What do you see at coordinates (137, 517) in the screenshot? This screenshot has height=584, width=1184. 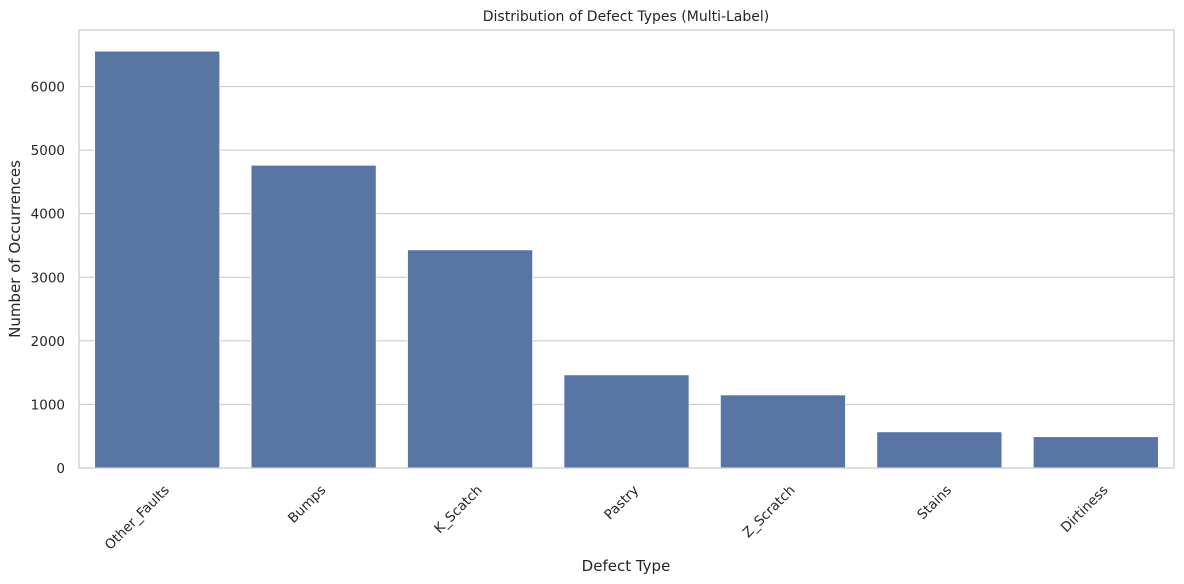 I see `x-tick-label: Other_Faults` at bounding box center [137, 517].